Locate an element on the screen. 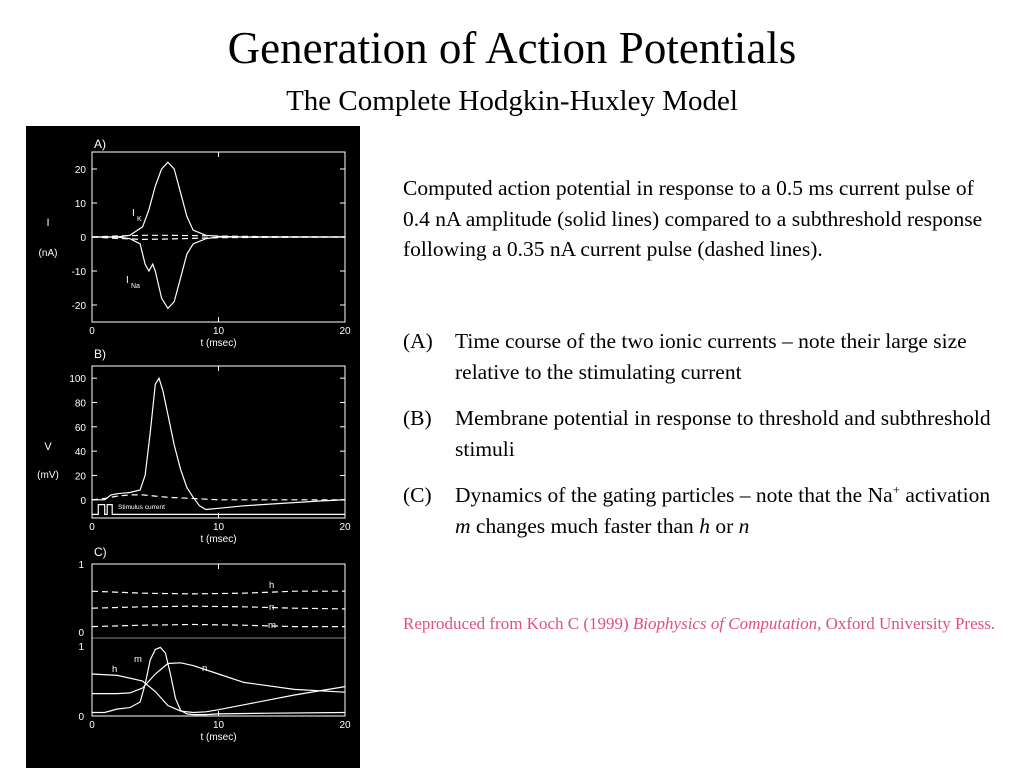 Image resolution: width=1024 pixels, height=768 pixels. panel-b-frame is located at coordinates (218, 442).